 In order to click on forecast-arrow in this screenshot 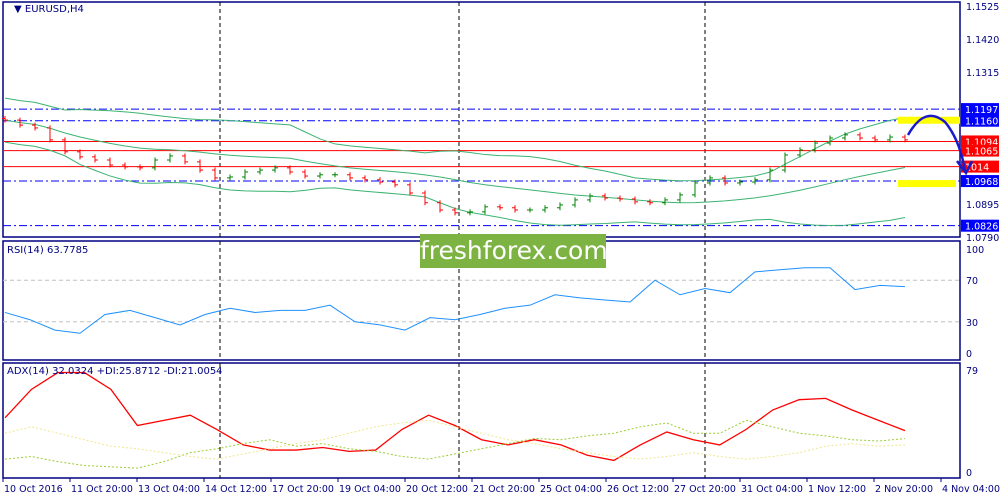, I will do `click(936, 143)`.